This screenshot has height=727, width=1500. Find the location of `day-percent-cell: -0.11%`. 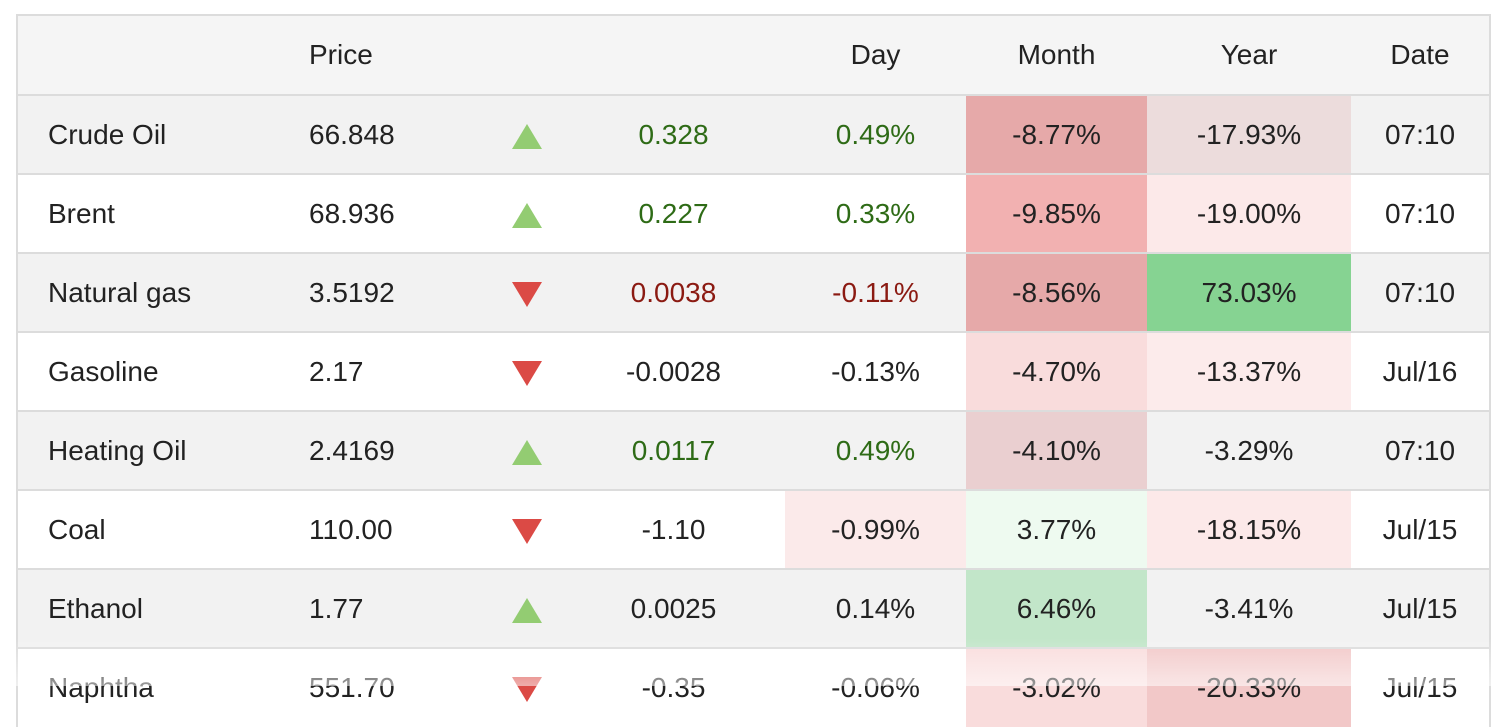

day-percent-cell: -0.11% is located at coordinates (875, 292).